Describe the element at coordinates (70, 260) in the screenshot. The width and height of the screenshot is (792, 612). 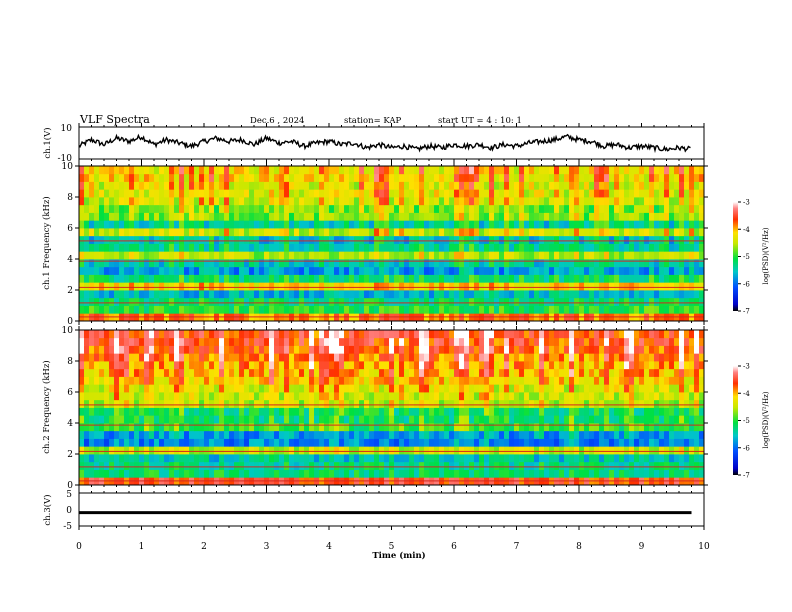
I see `freq-tick-label: 4` at that location.